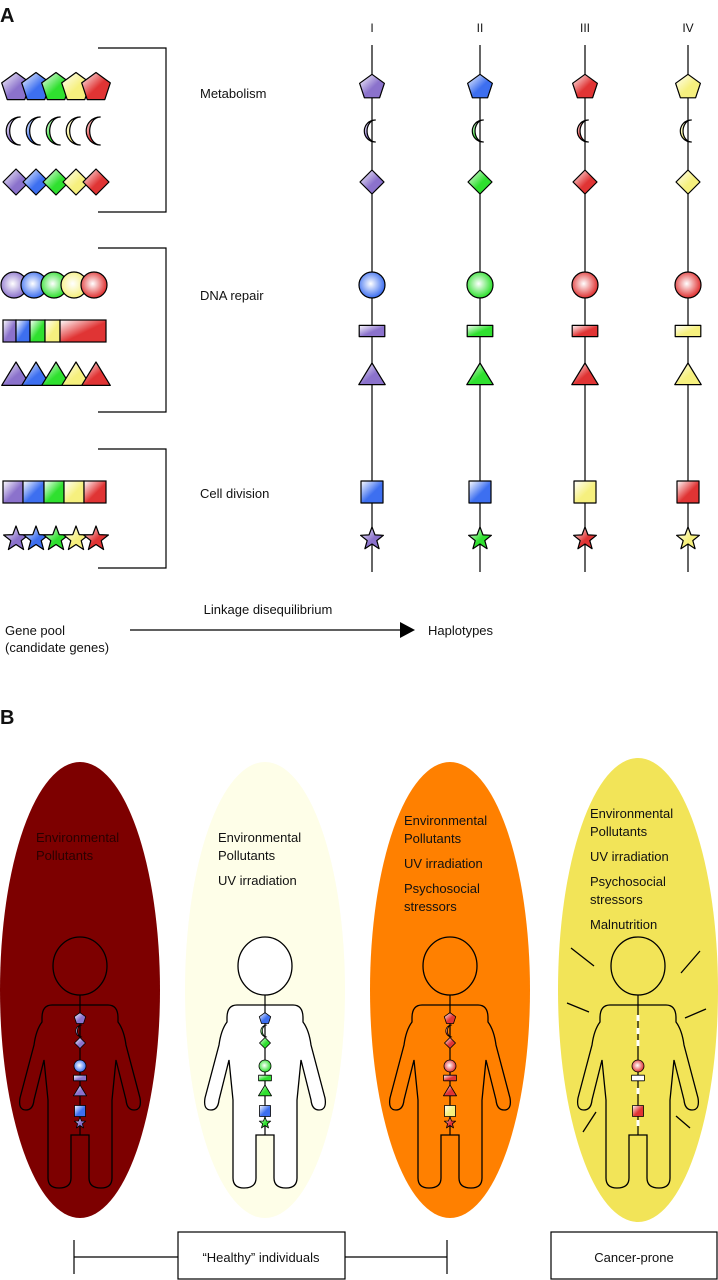  Describe the element at coordinates (73, 131) in the screenshot. I see `crescent-yellow-icon` at that location.